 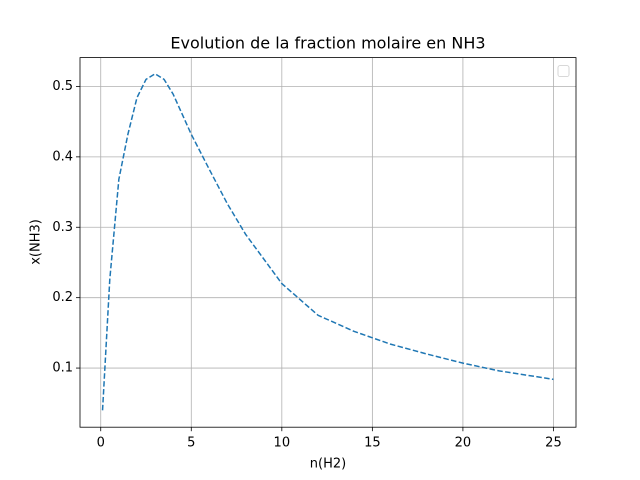 I want to click on x-axis-label: n(H2), so click(x=328, y=464).